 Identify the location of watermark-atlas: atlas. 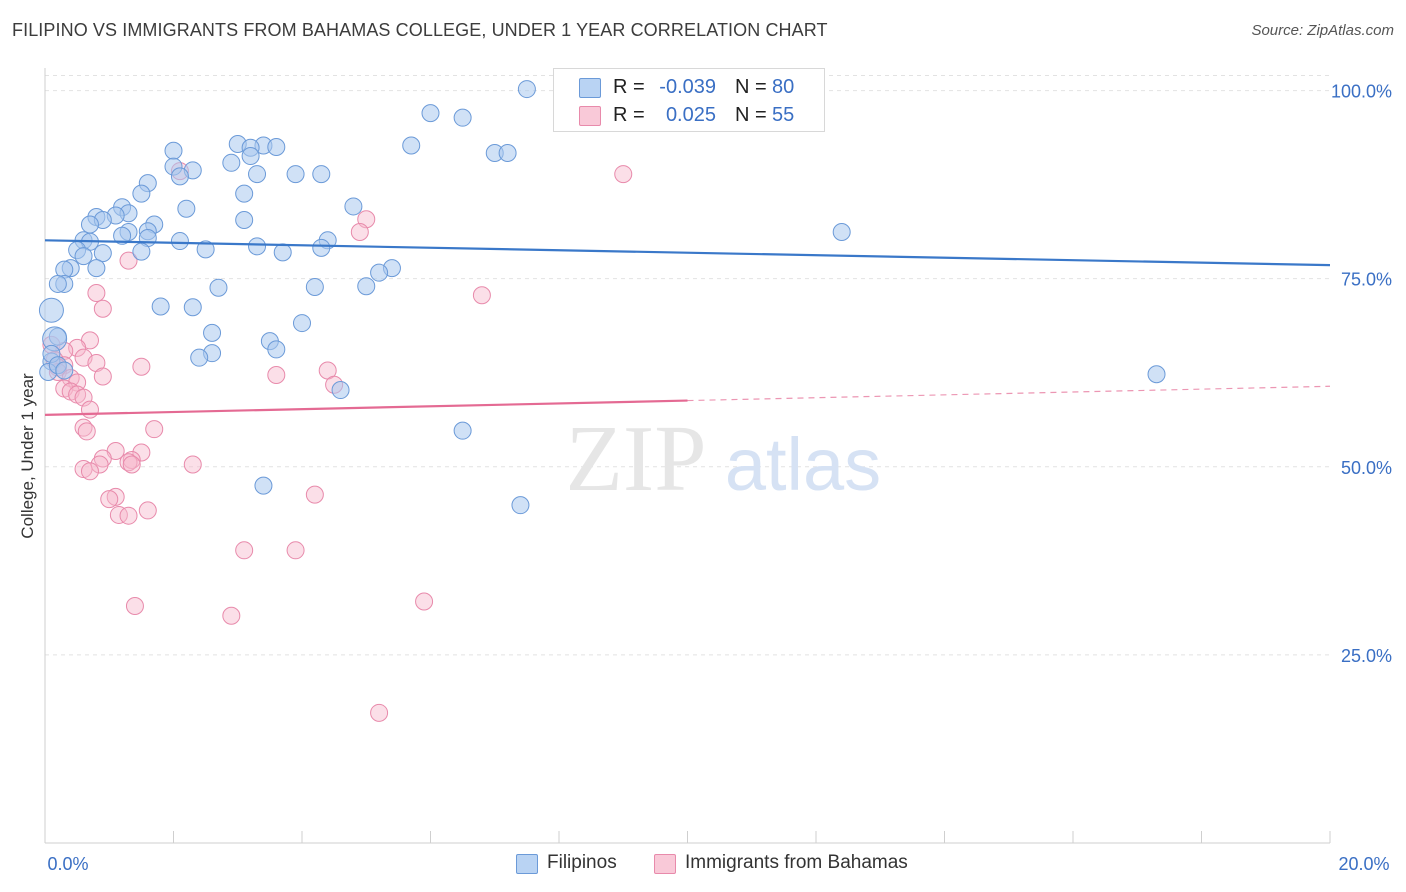
(803, 464).